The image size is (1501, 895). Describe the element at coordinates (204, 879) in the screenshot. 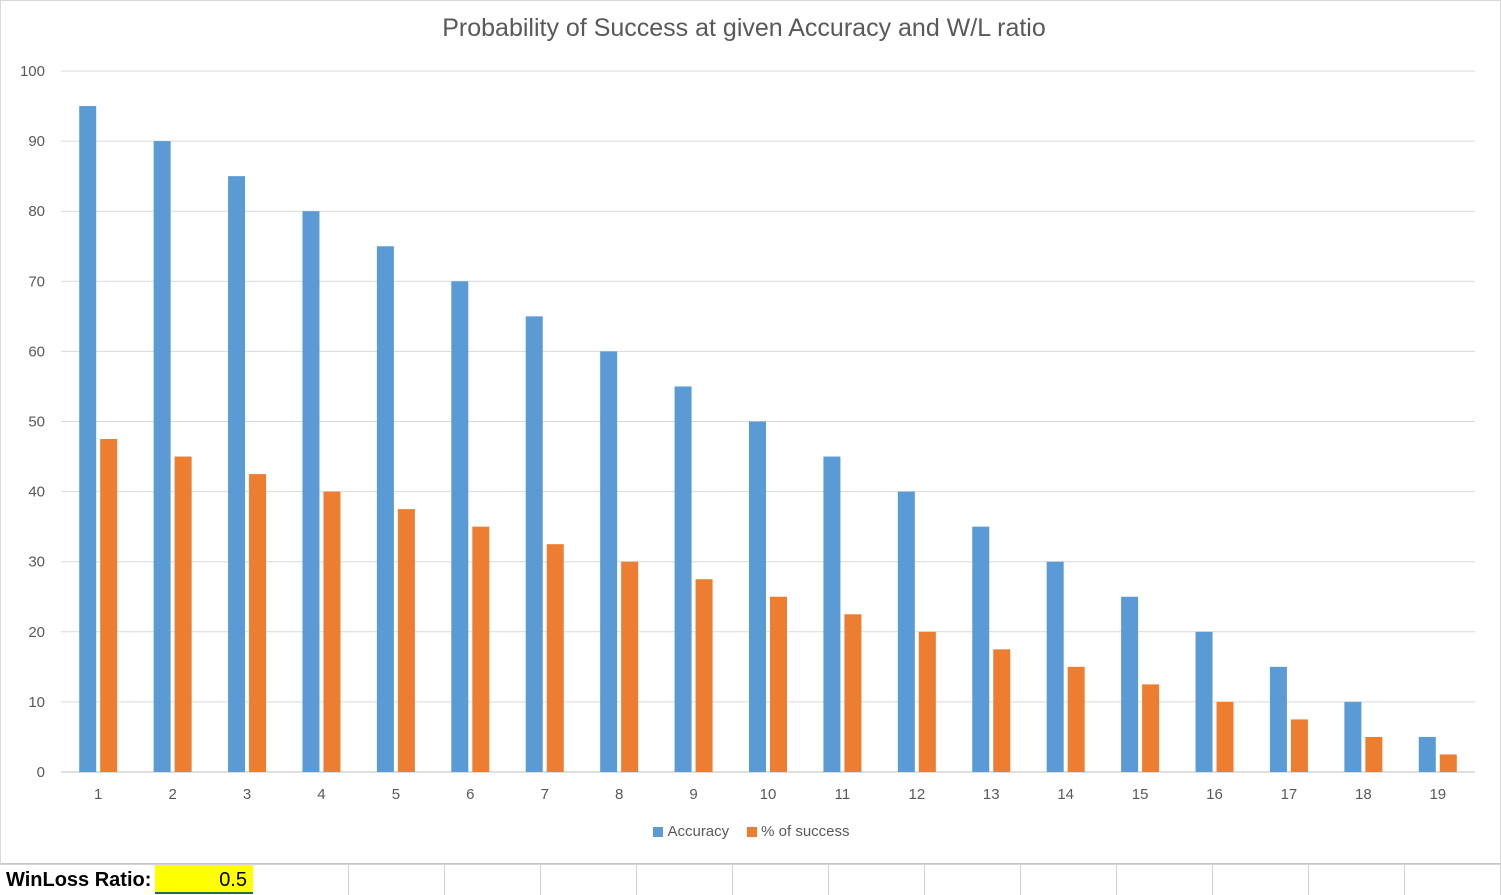

I see `winloss-value-cell: 0.5` at that location.